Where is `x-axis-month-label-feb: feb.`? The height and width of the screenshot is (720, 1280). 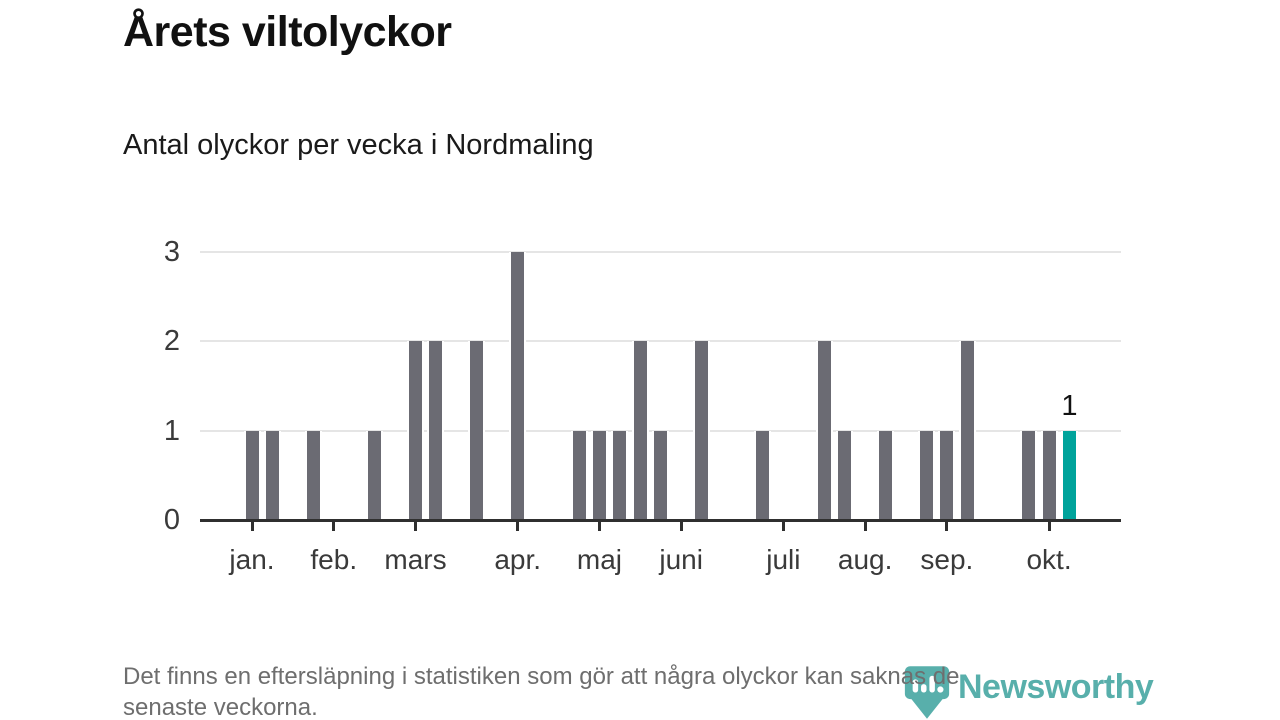 x-axis-month-label-feb: feb. is located at coordinates (334, 559).